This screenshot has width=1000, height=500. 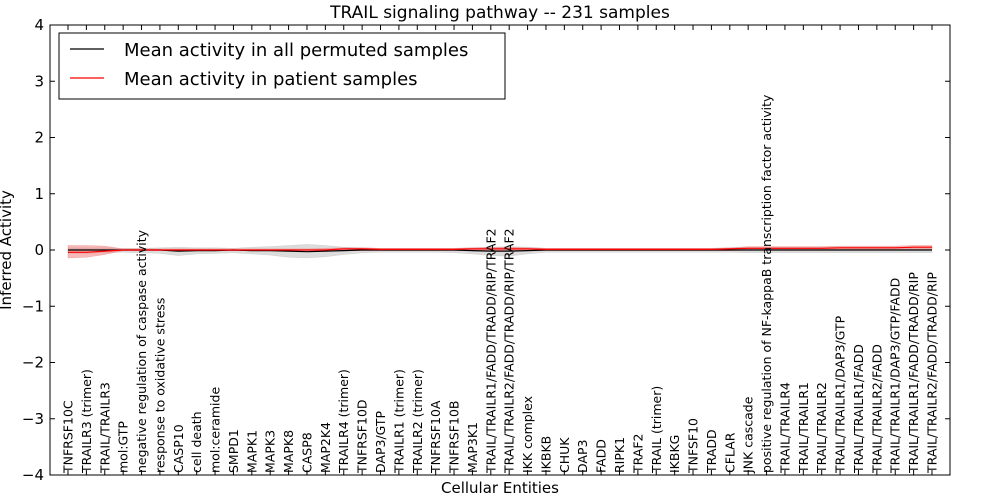 What do you see at coordinates (33, 475) in the screenshot?
I see `y-tick-label: −4` at bounding box center [33, 475].